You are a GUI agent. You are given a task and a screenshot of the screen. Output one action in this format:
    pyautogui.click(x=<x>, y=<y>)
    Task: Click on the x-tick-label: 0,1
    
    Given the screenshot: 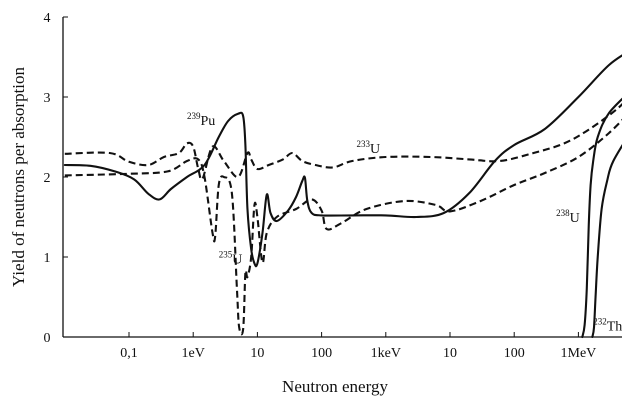 What is the action you would take?
    pyautogui.click(x=129, y=353)
    